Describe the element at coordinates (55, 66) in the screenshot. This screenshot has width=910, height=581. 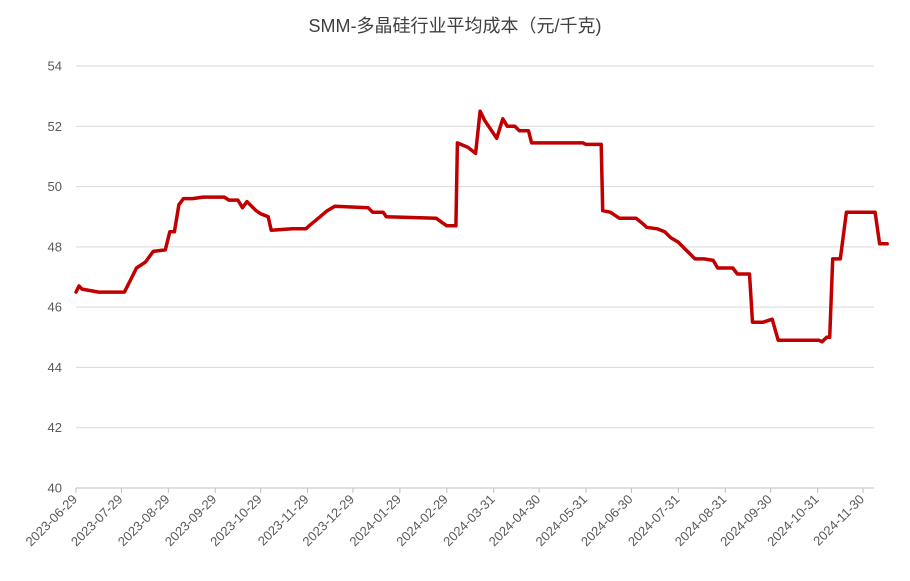
I see `y-tick-label: 54` at that location.